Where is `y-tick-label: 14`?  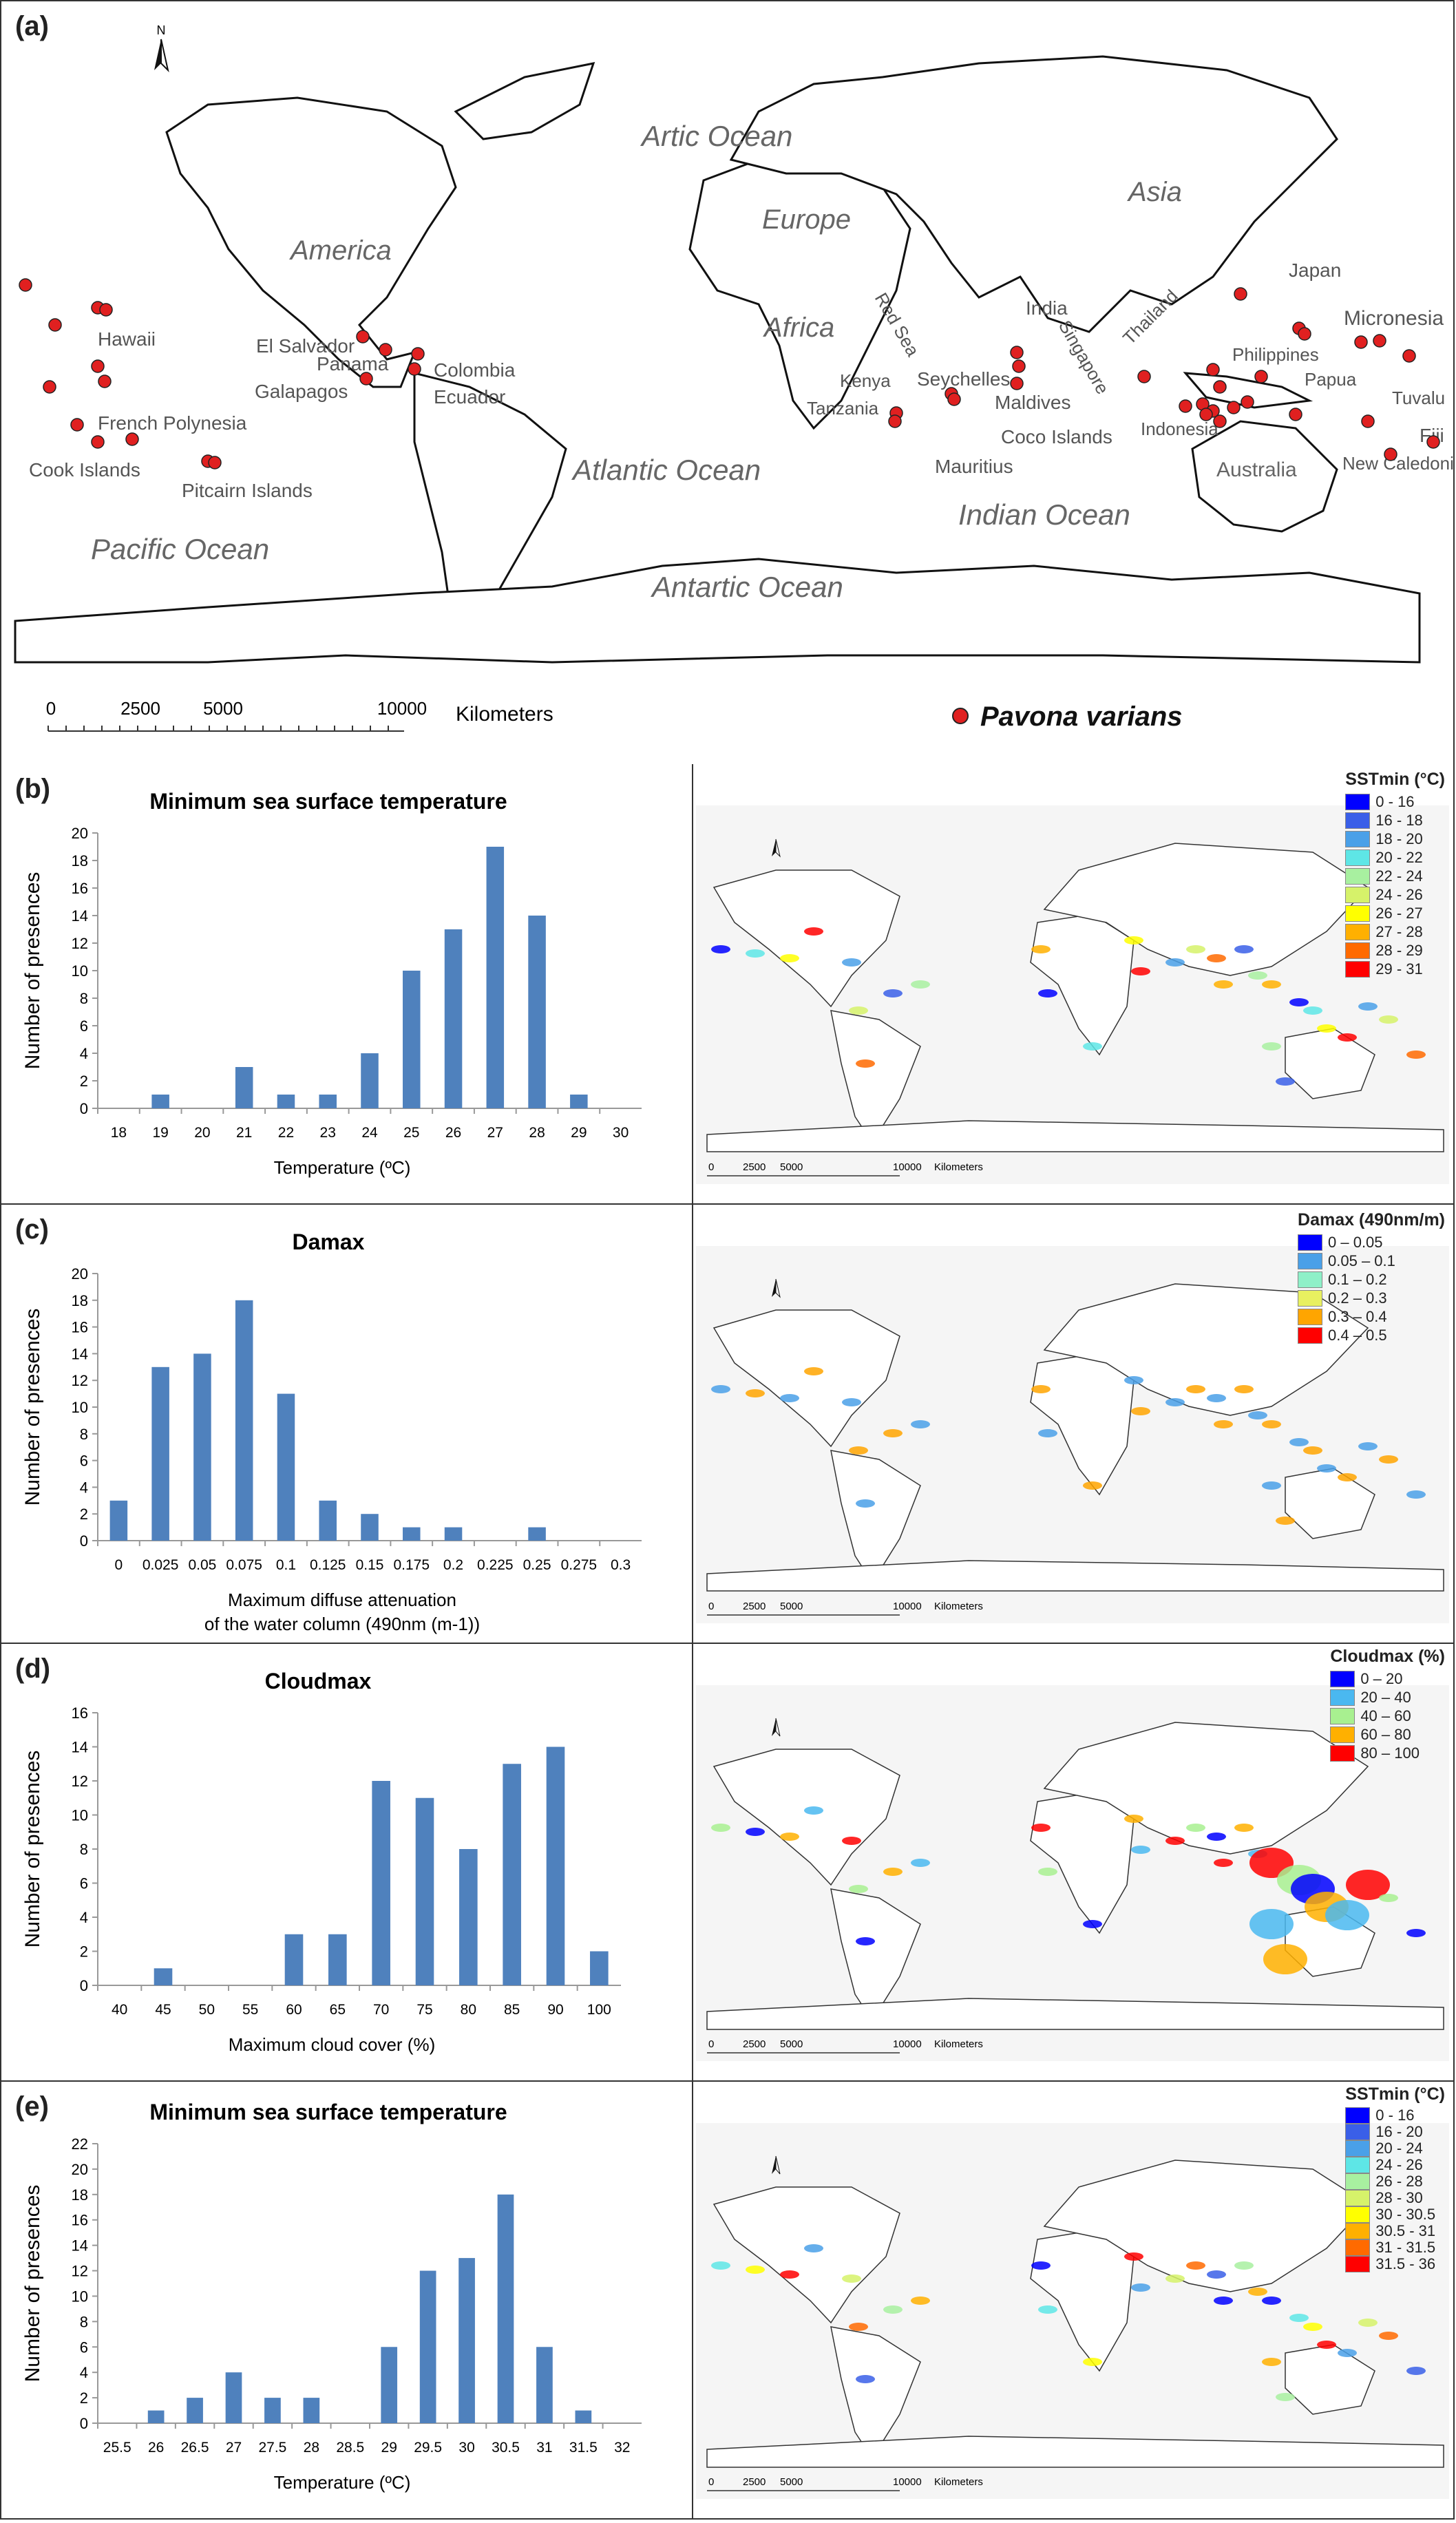 y-tick-label: 14 is located at coordinates (80, 1748).